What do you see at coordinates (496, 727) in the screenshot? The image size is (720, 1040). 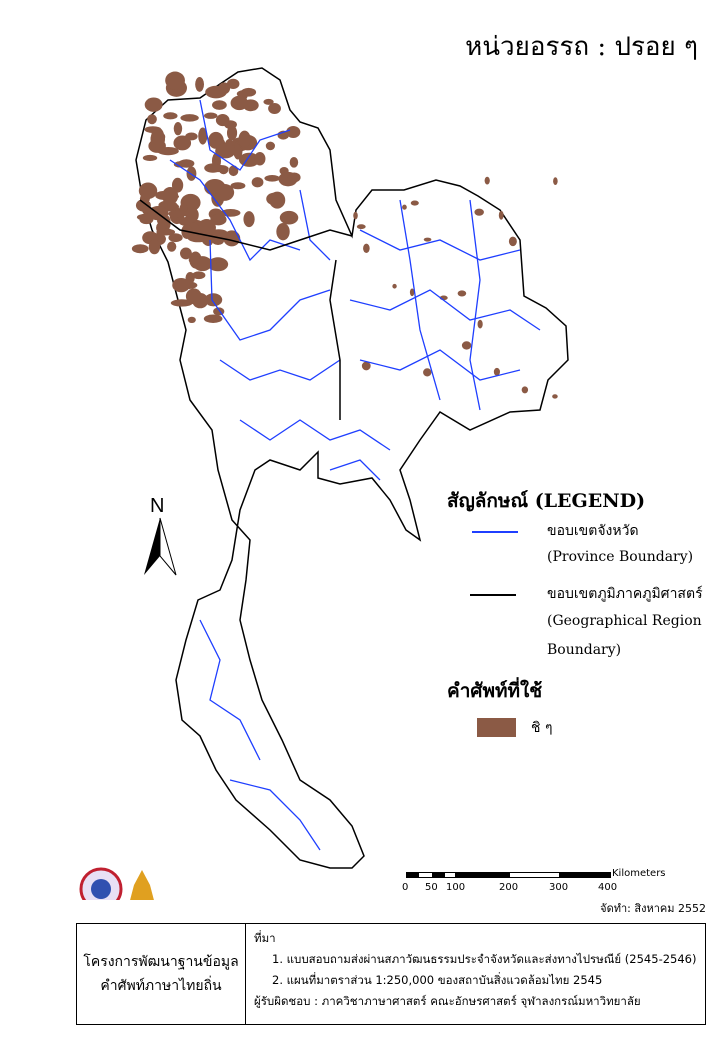 I see `term-swatch` at bounding box center [496, 727].